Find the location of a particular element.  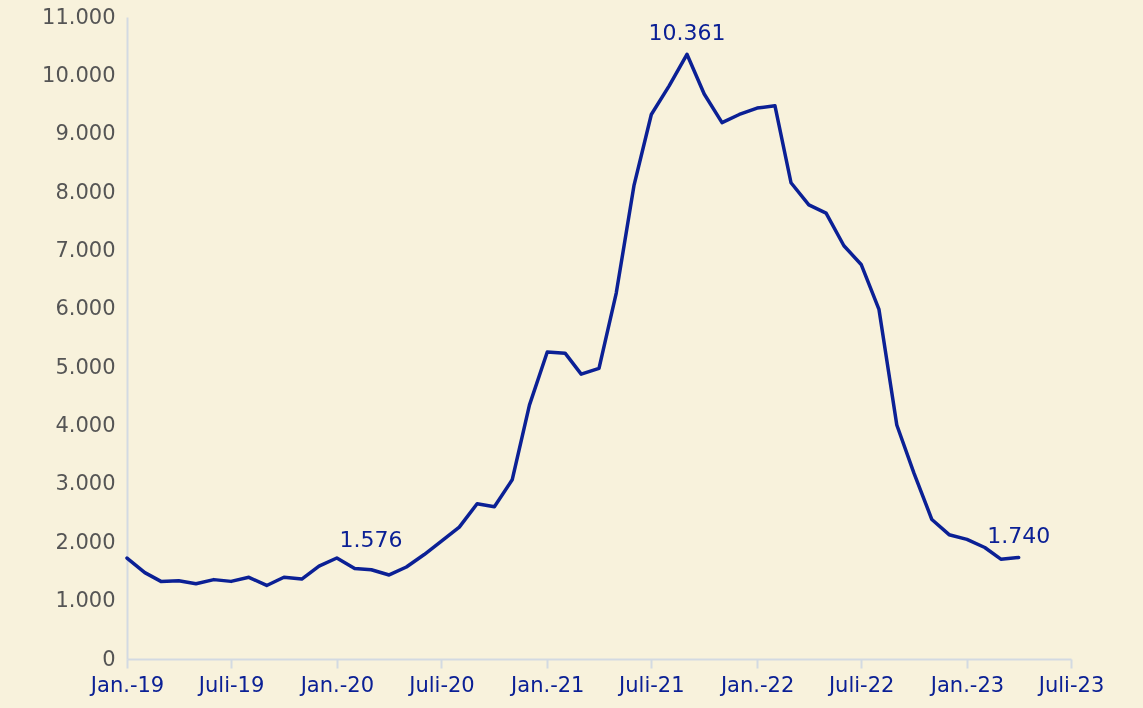

data-label: 1.740 is located at coordinates (1019, 536).